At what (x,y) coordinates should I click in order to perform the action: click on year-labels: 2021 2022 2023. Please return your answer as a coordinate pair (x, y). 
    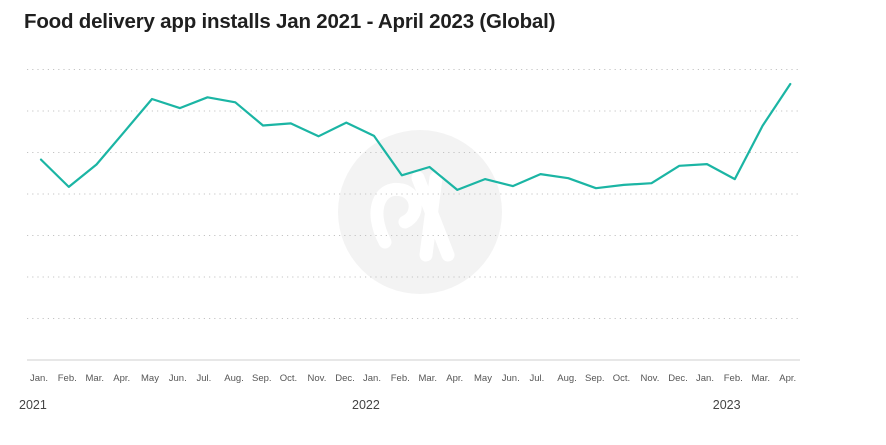
    Looking at the image, I should click on (380, 405).